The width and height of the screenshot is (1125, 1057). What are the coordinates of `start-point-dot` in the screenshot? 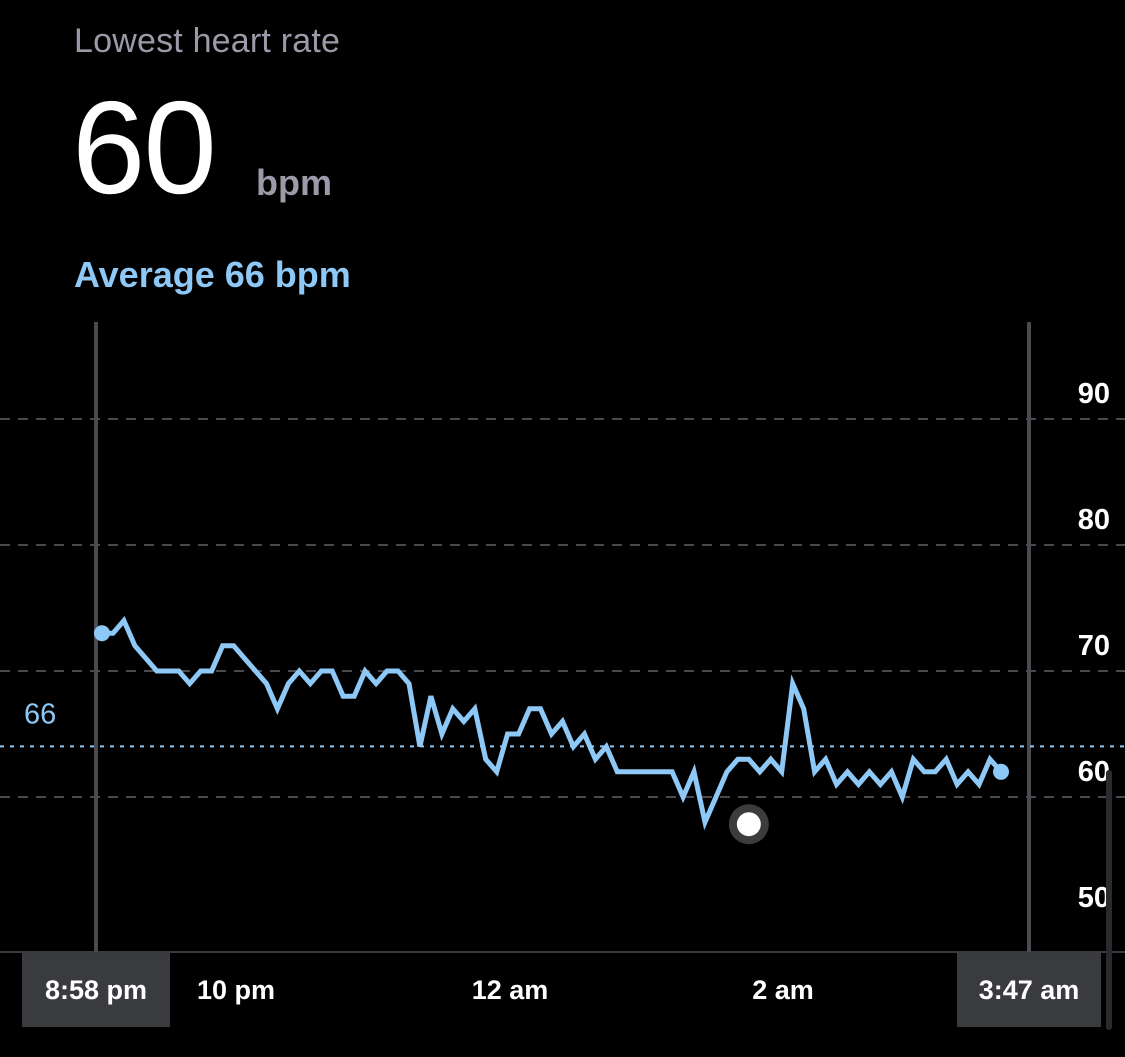 It's located at (102, 633).